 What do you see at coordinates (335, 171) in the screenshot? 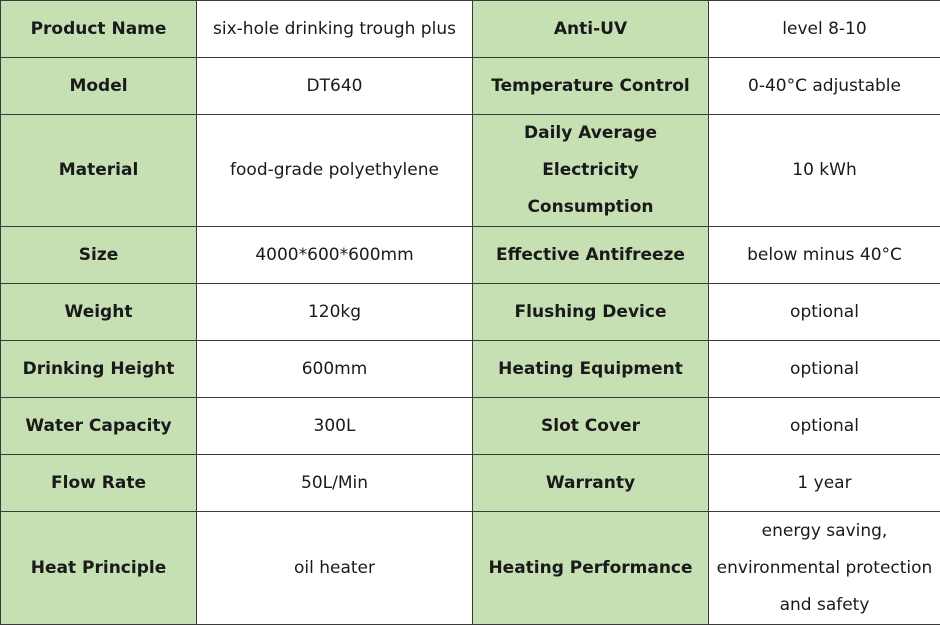
I see `spec-value: food-grade polyethylene` at bounding box center [335, 171].